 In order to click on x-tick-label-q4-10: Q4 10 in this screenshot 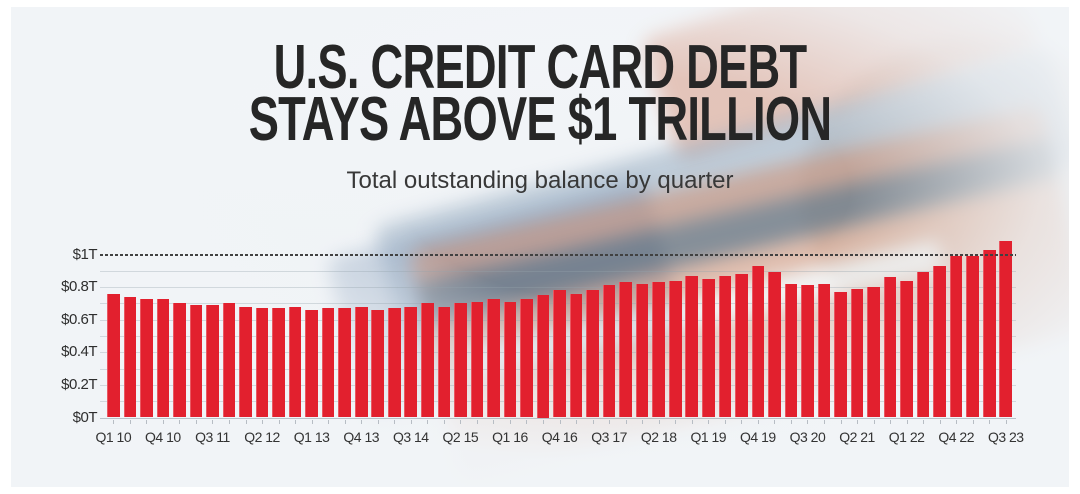, I will do `click(163, 437)`.